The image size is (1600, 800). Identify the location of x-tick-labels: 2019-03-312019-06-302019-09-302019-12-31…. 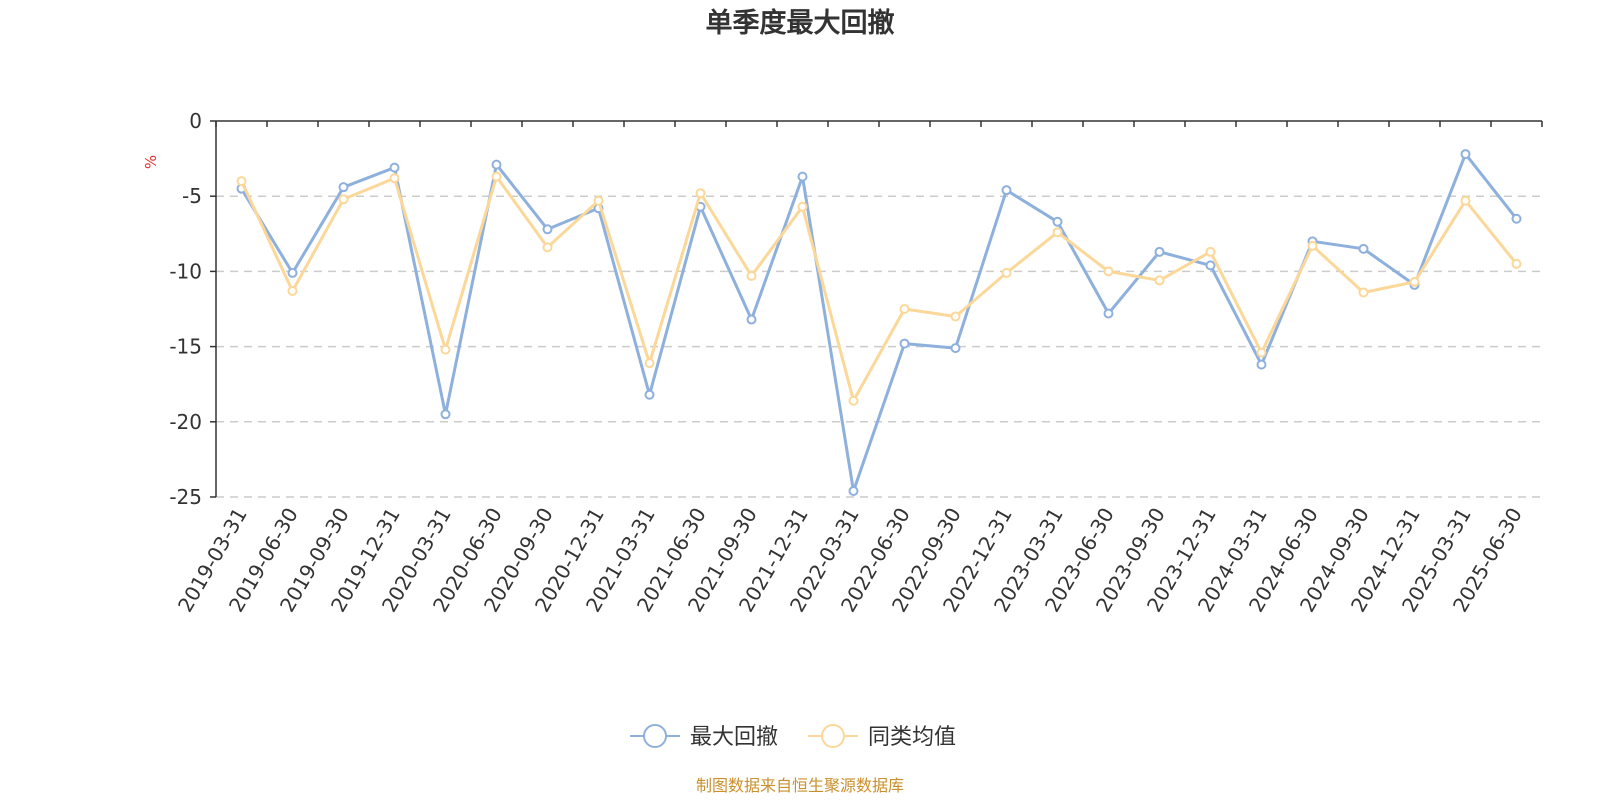
(850, 560).